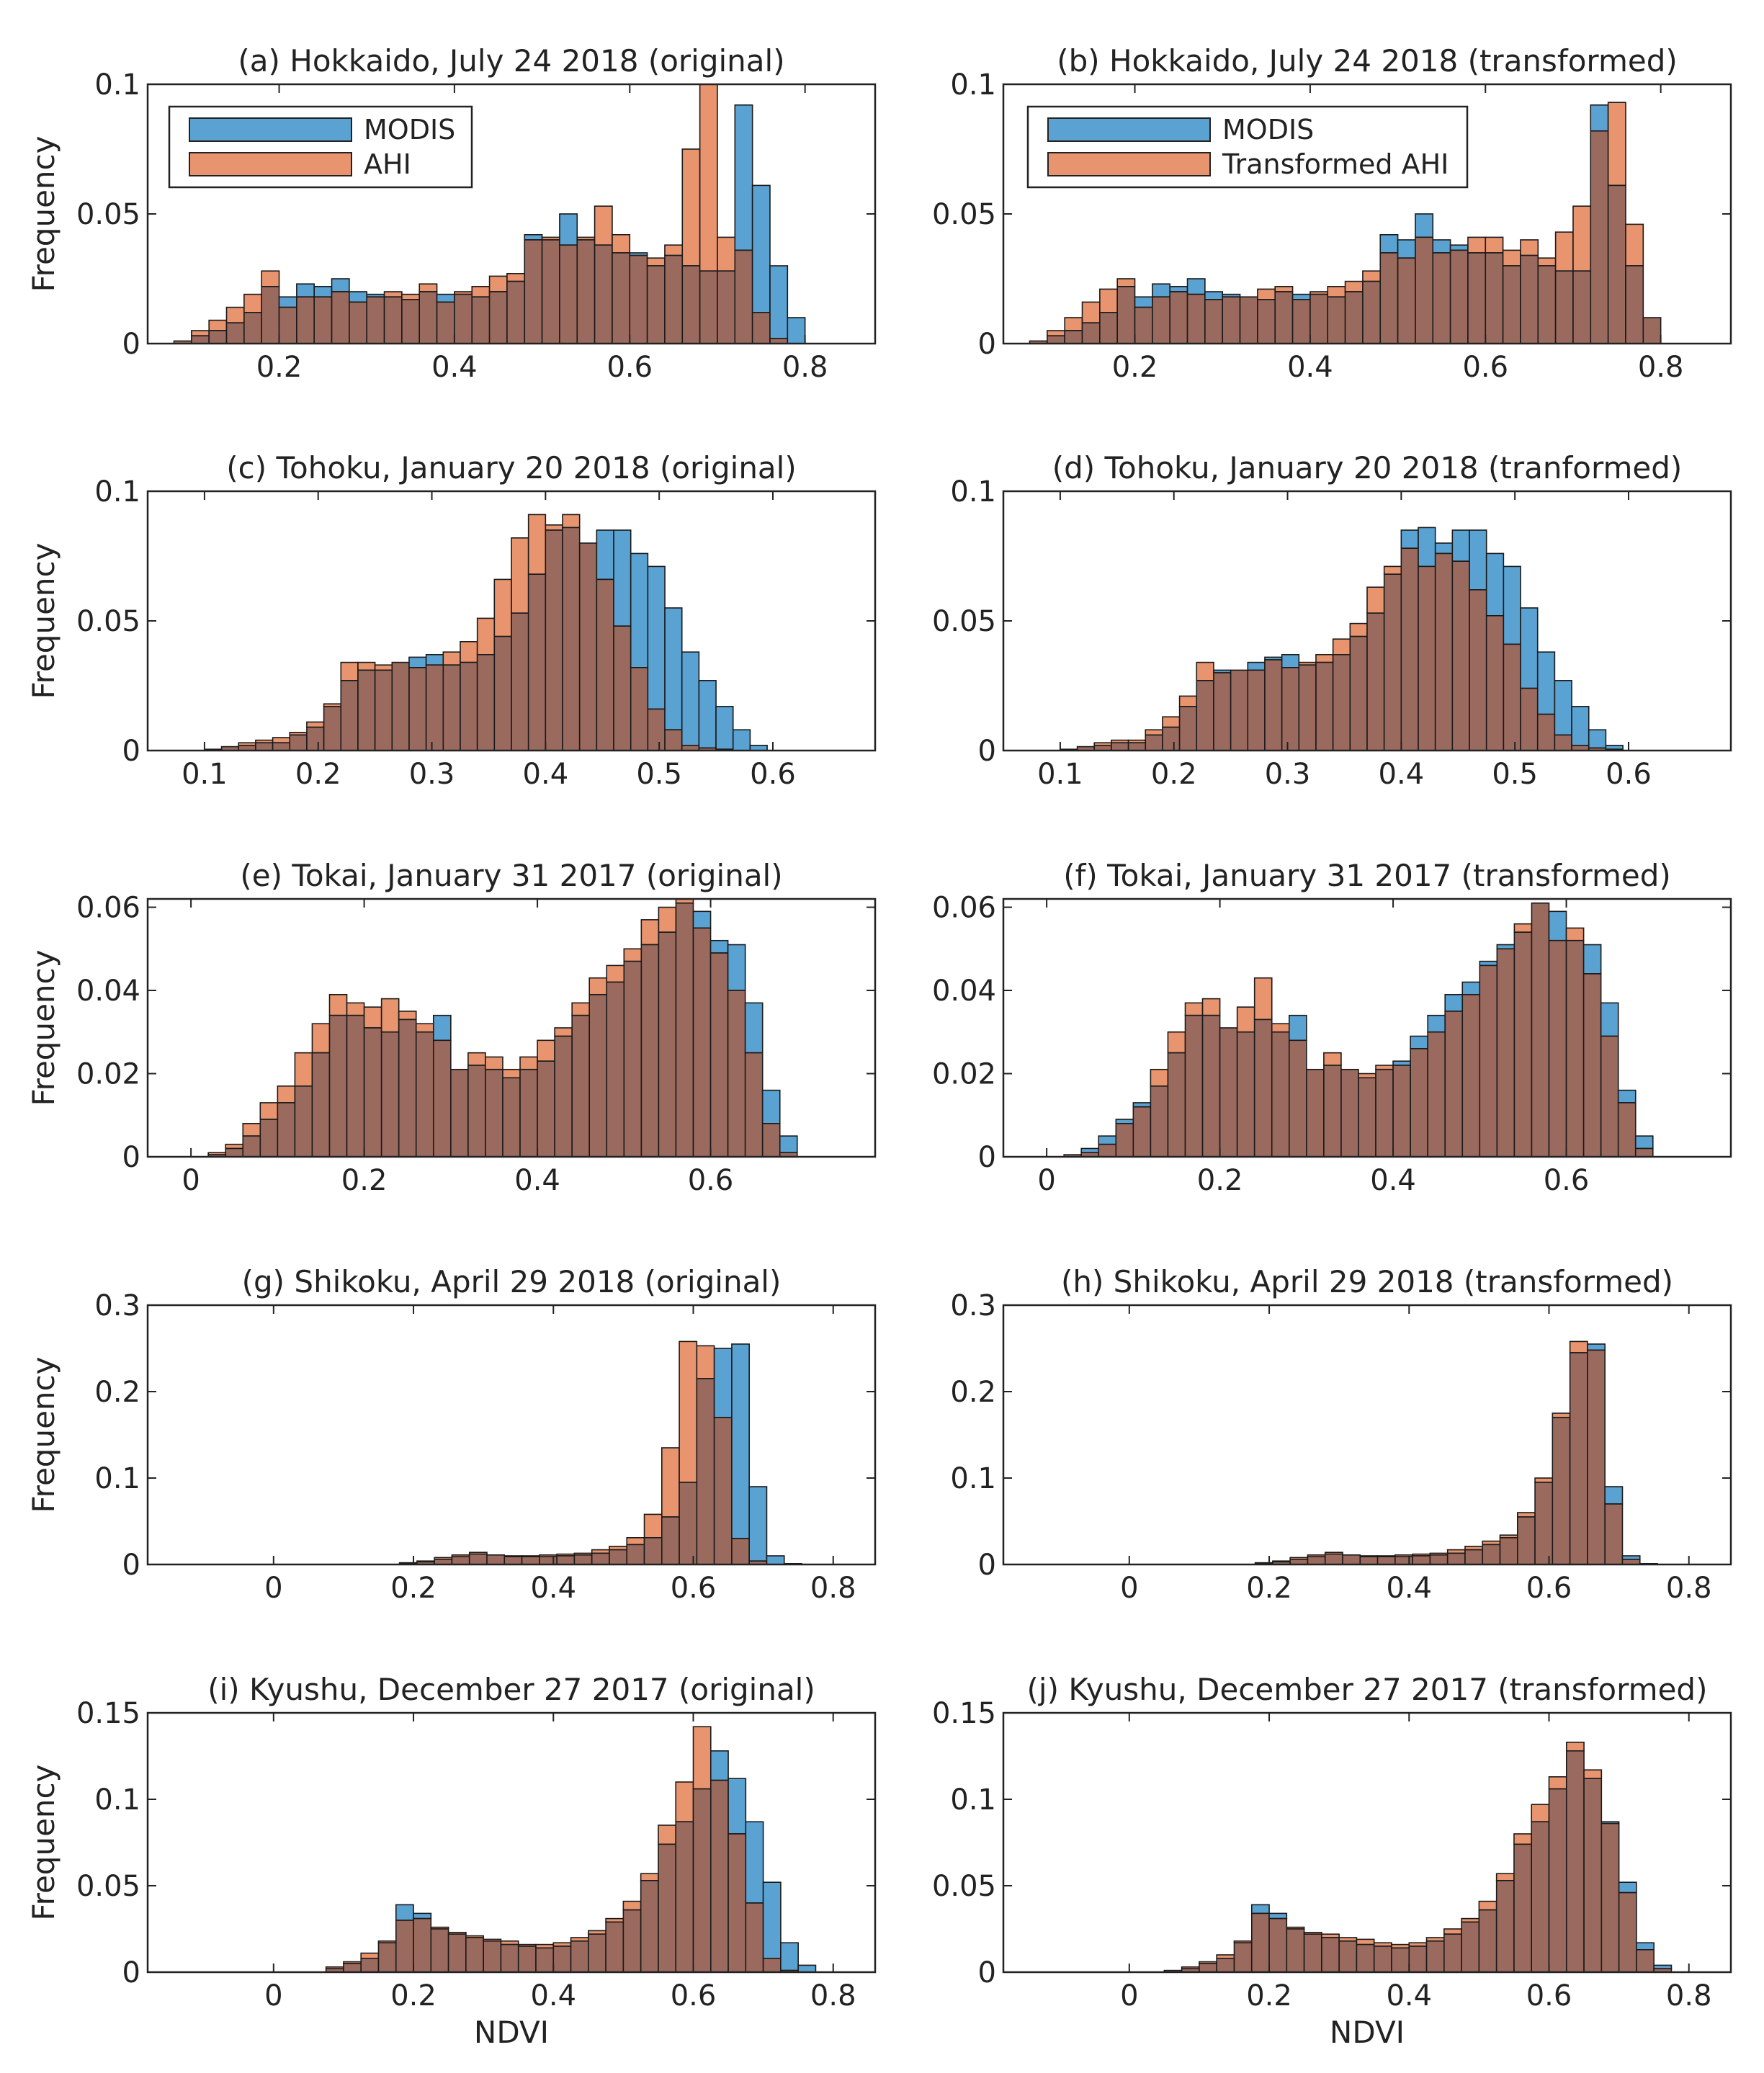  What do you see at coordinates (511, 467) in the screenshot?
I see `panel-title: (c) Tohoku, January 20 2018 (original)` at bounding box center [511, 467].